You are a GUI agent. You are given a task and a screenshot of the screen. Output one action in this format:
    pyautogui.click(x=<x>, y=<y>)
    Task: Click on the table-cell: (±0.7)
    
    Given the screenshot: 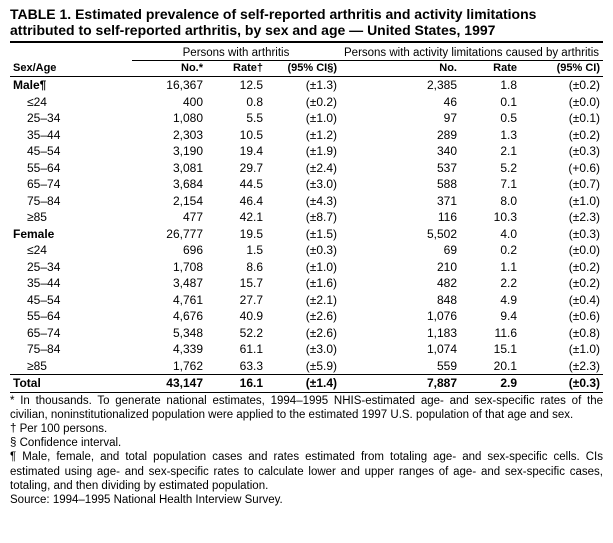 What is the action you would take?
    pyautogui.click(x=584, y=184)
    